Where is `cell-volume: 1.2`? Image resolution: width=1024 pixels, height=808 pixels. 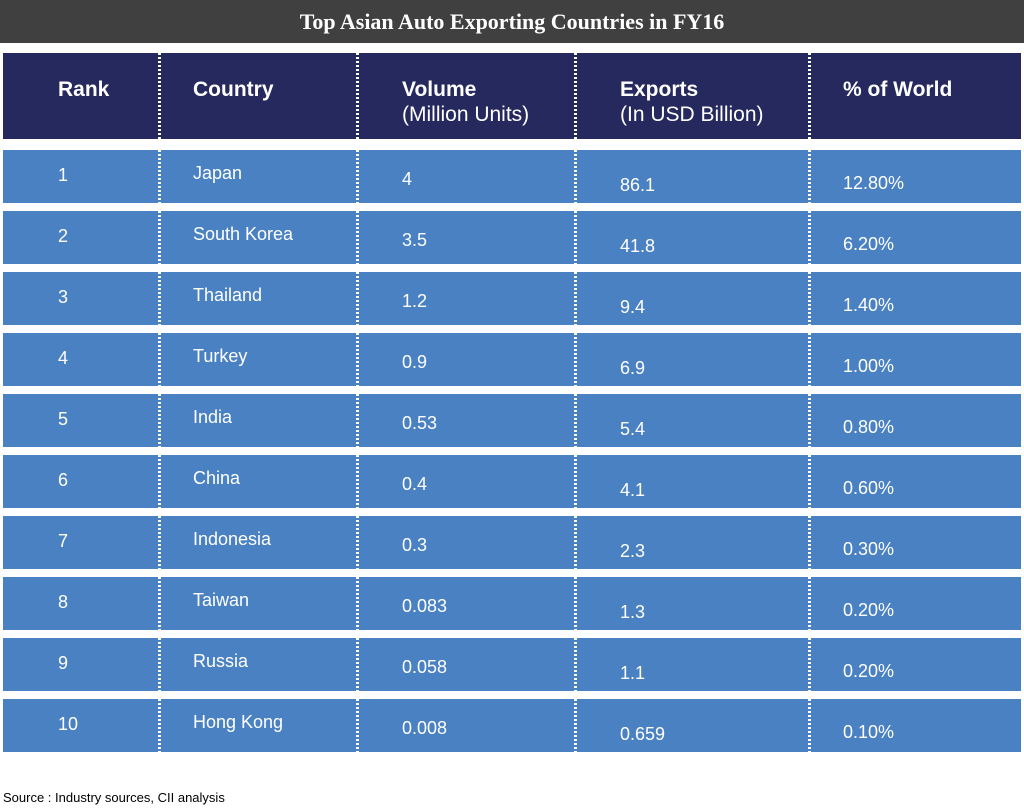 cell-volume: 1.2 is located at coordinates (415, 301).